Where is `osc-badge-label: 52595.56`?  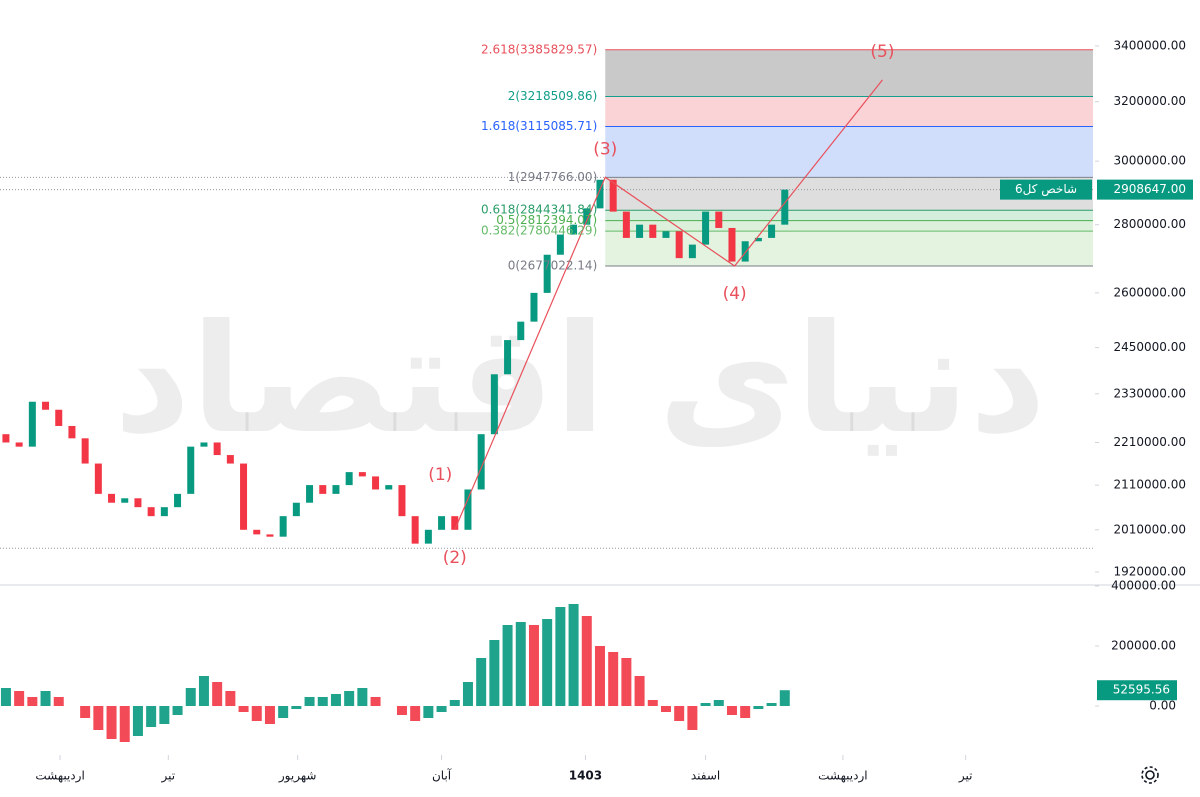
osc-badge-label: 52595.56 is located at coordinates (1141, 690).